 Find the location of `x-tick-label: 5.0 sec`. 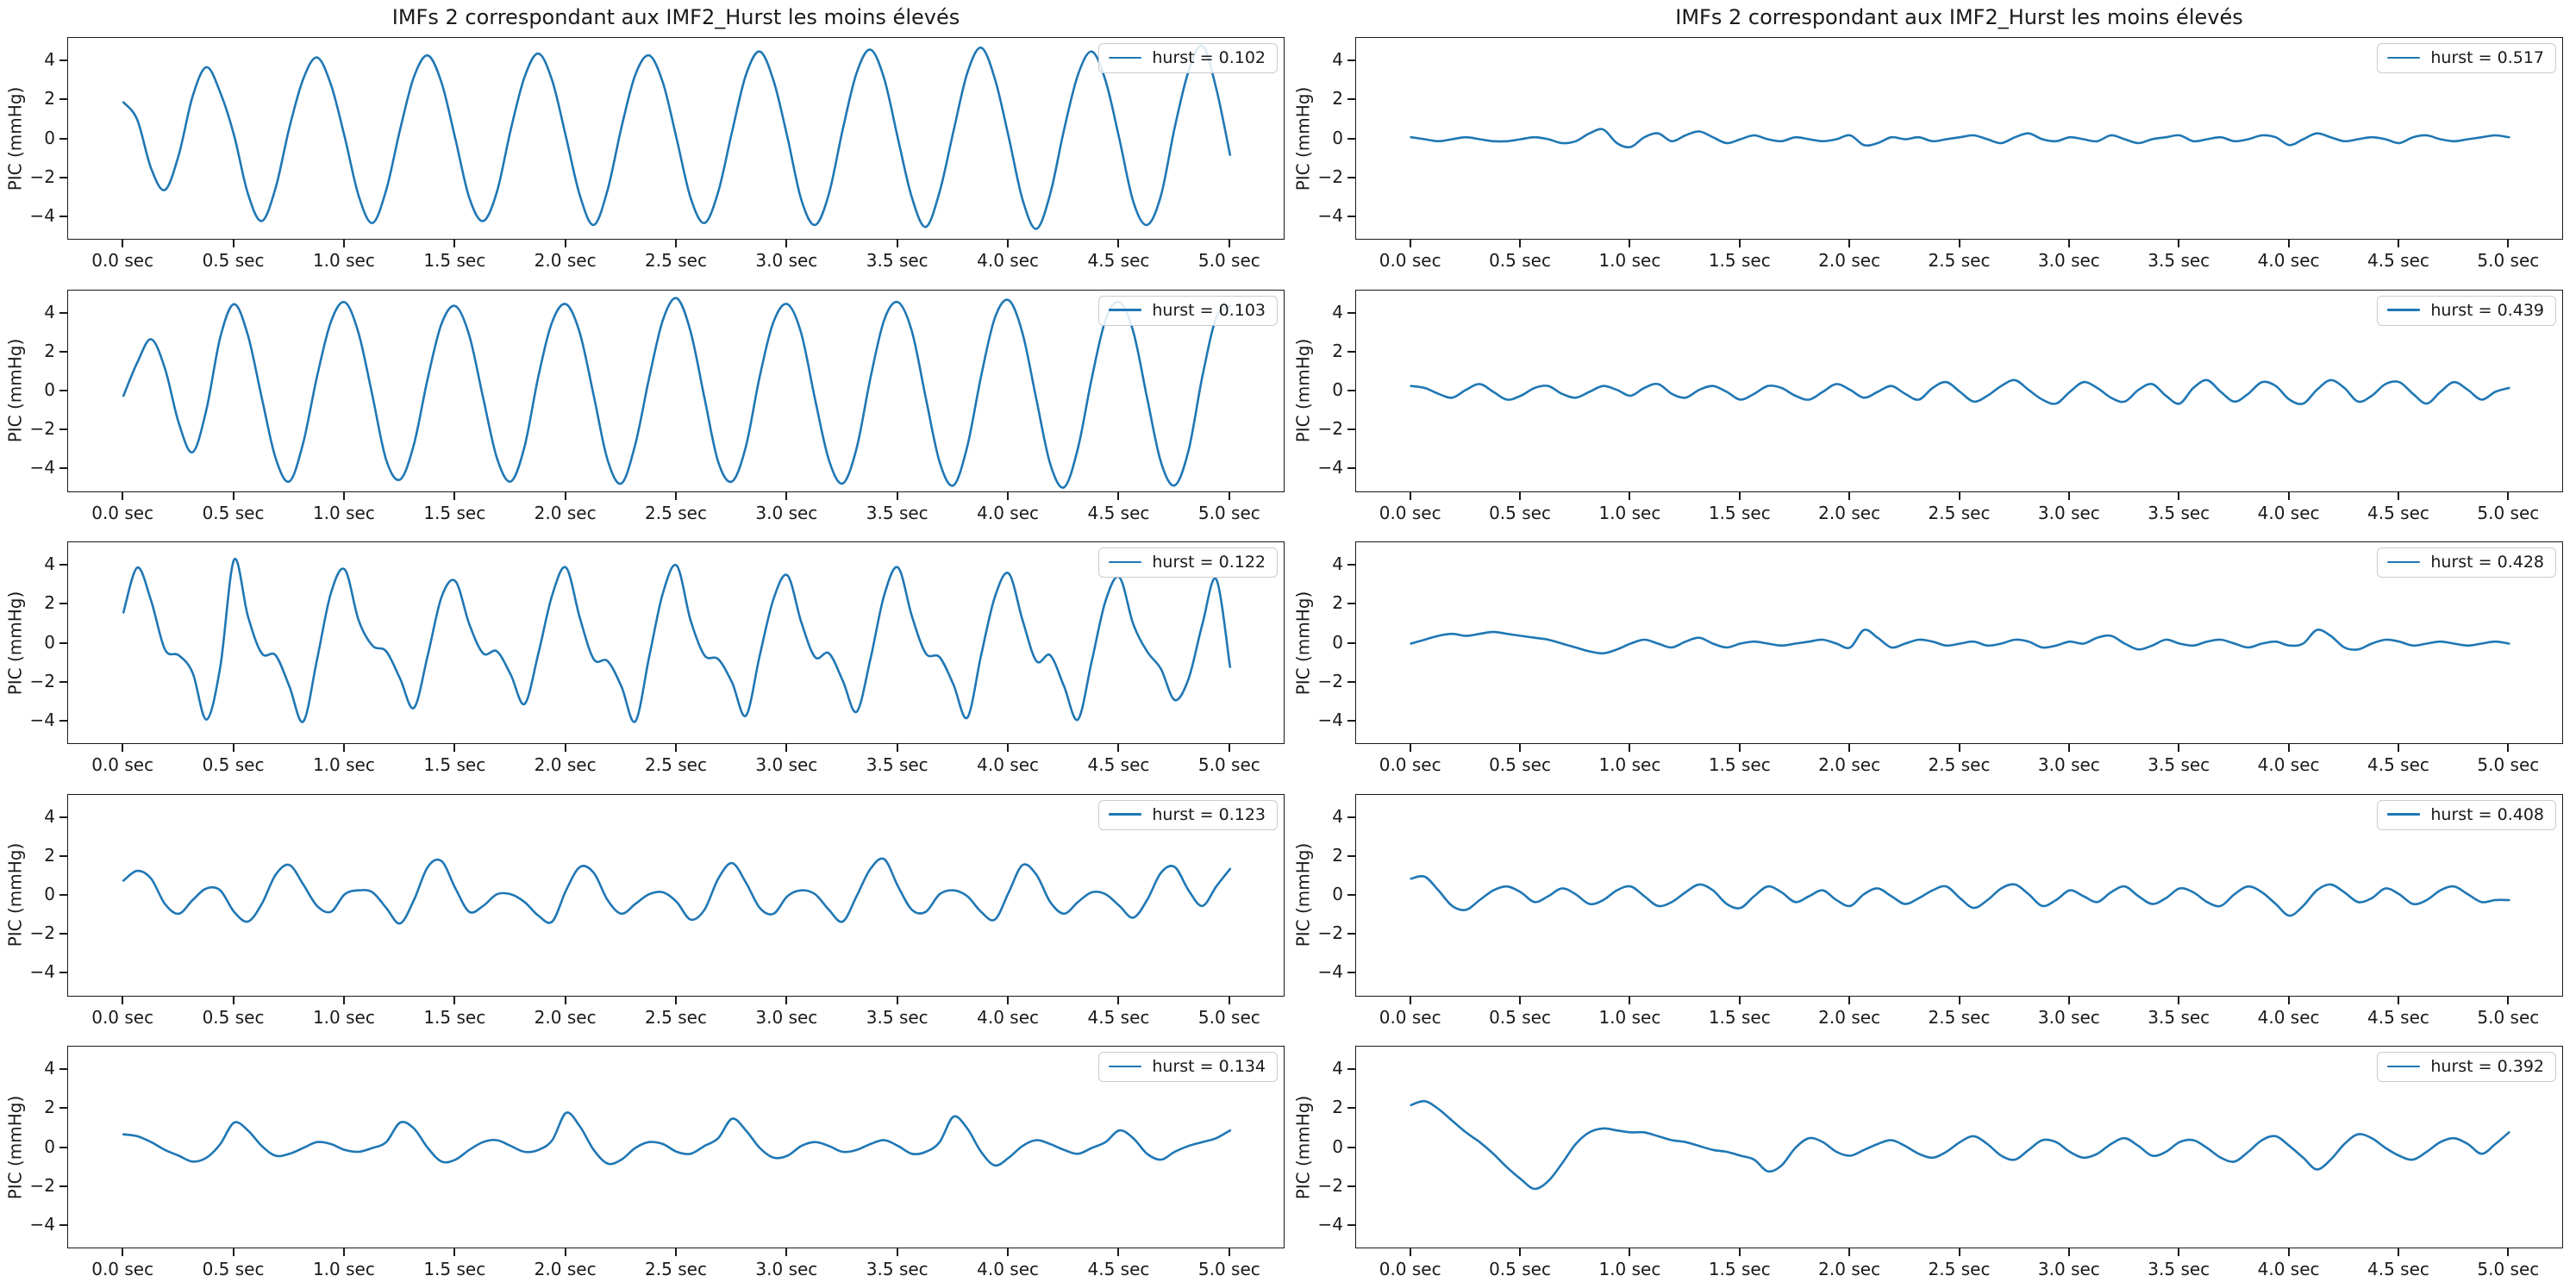

x-tick-label: 5.0 sec is located at coordinates (2508, 260).